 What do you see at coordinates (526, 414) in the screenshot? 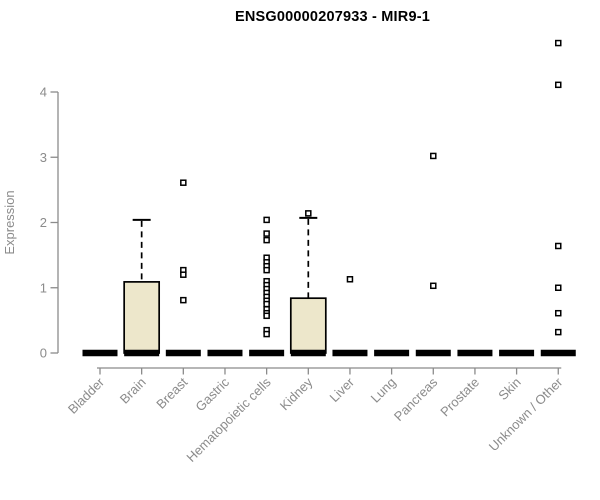
I see `x-tick-label: Unknown / Other` at bounding box center [526, 414].